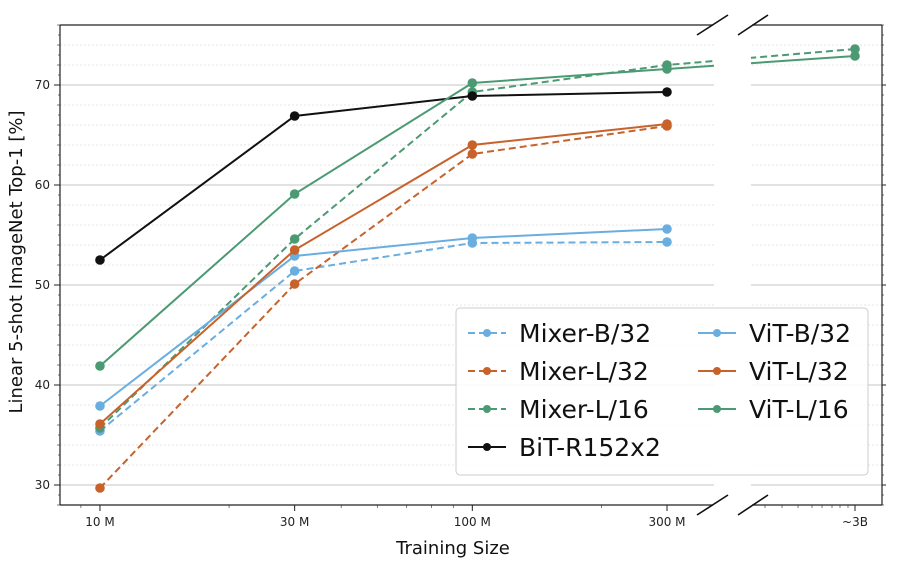 The height and width of the screenshot is (561, 903). Describe the element at coordinates (16, 261) in the screenshot. I see `y-axis-label: Linear 5-shot ImageNet Top-1 [%]` at that location.